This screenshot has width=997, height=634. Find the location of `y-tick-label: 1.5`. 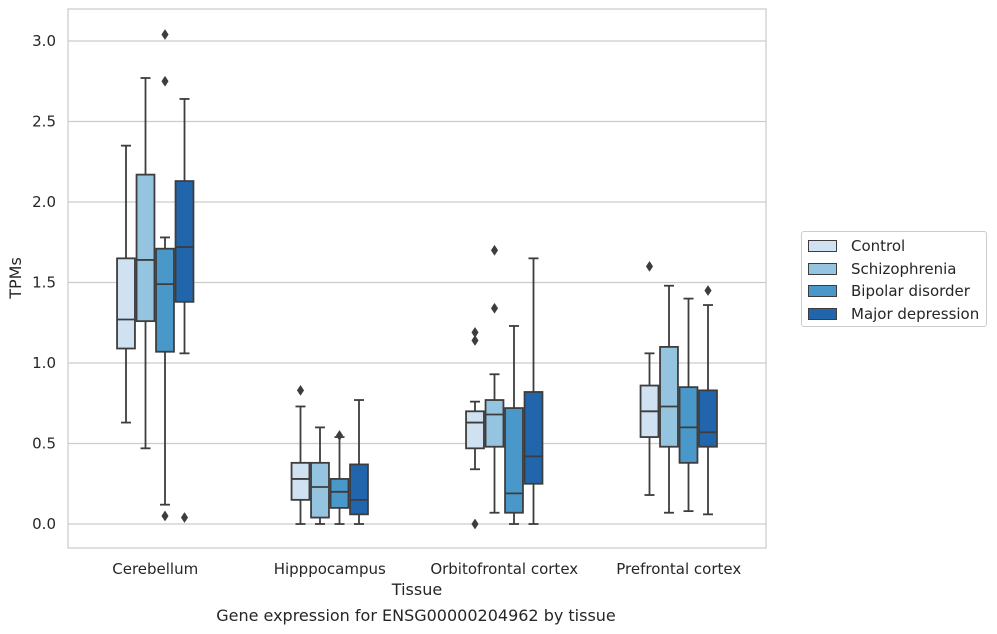

y-tick-label: 1.5 is located at coordinates (44, 283).